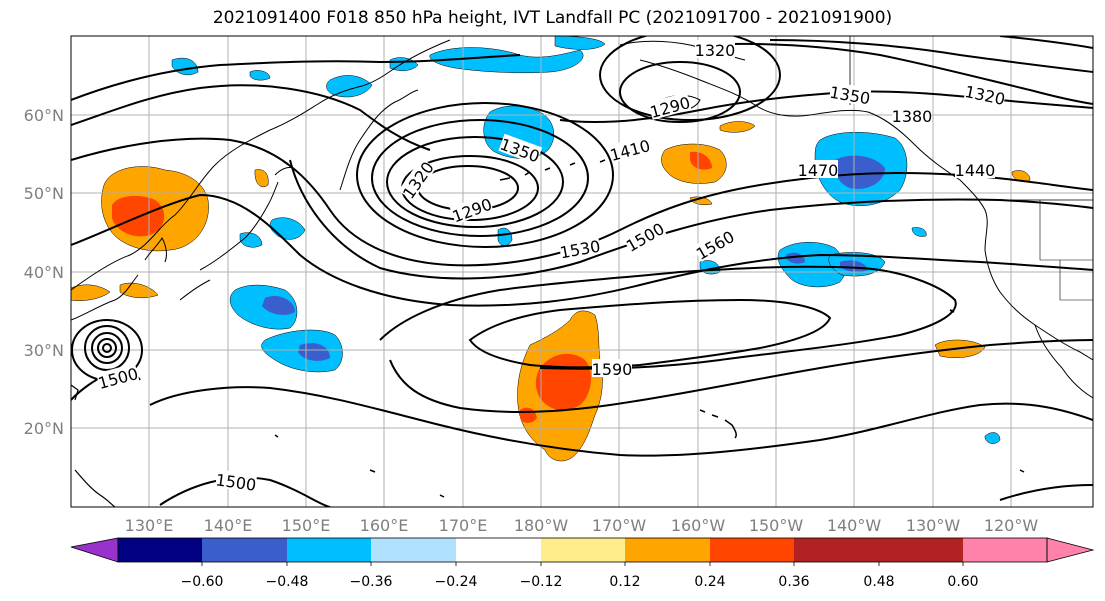 The height and width of the screenshot is (601, 1105). I want to click on contour-label: 1380, so click(912, 116).